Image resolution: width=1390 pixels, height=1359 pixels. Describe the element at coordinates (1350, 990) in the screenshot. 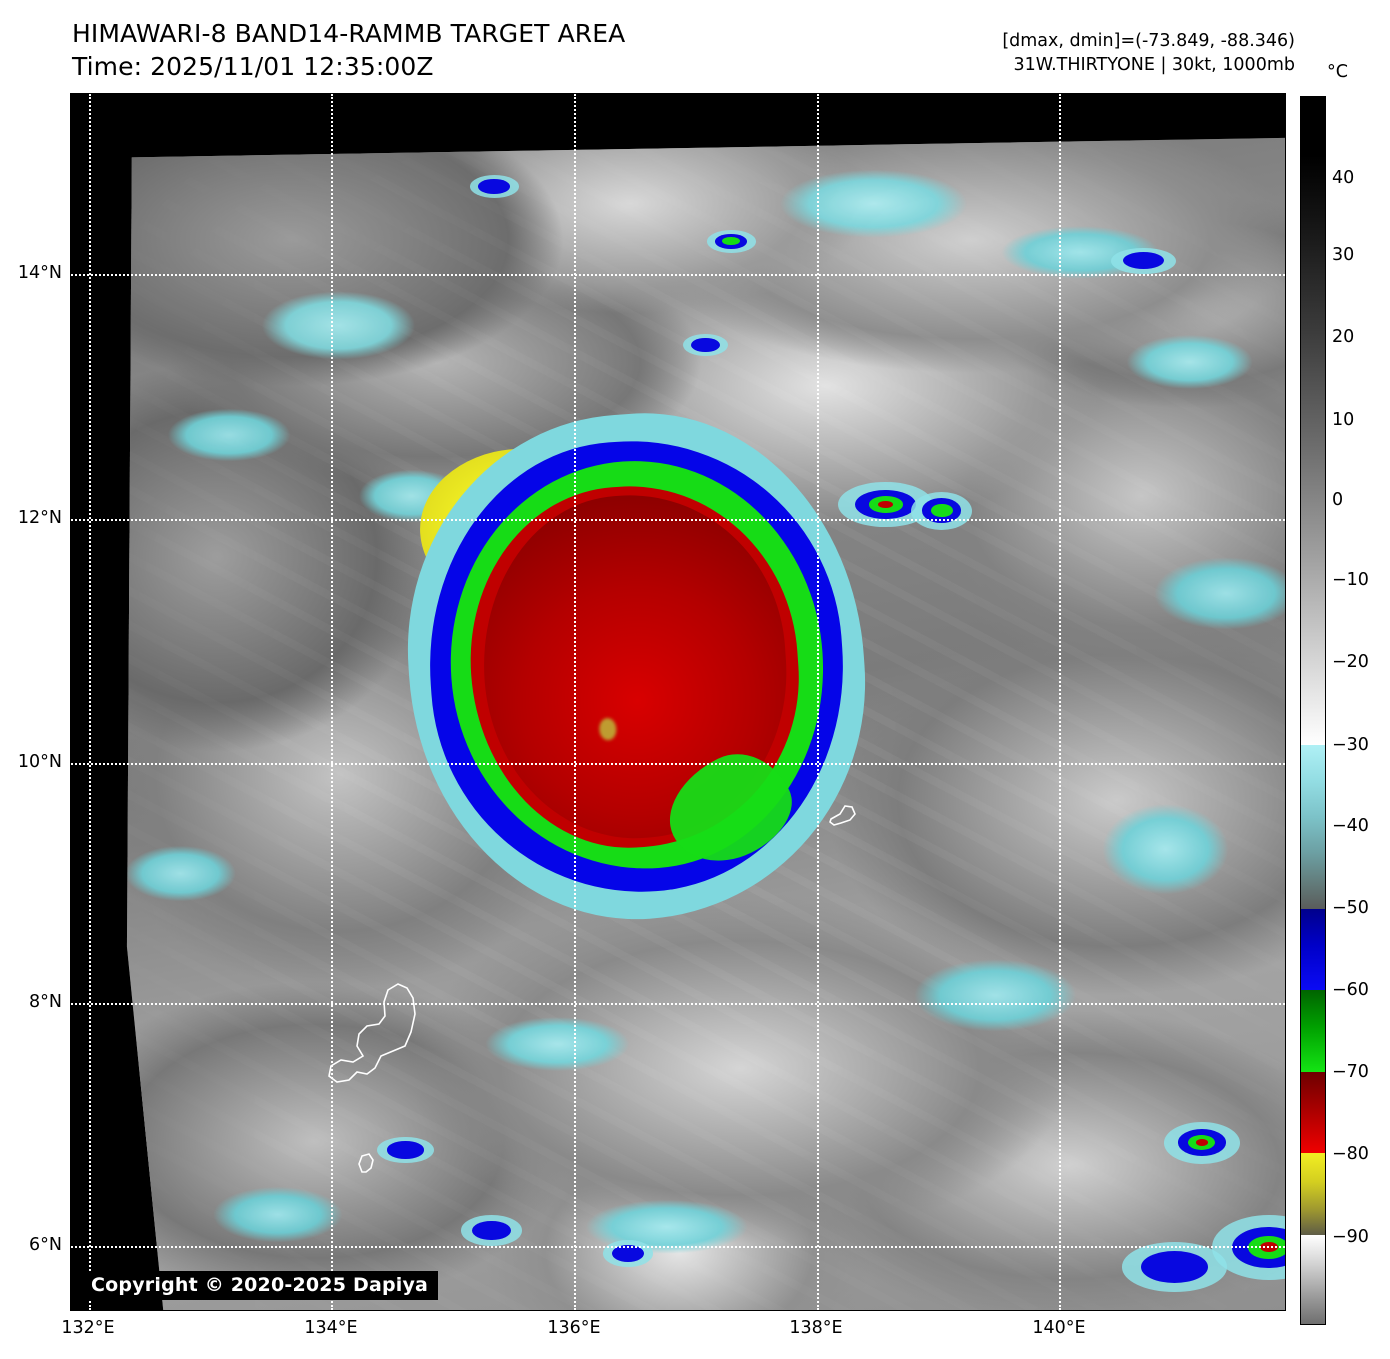

I see `colorbar-tick: −60` at that location.